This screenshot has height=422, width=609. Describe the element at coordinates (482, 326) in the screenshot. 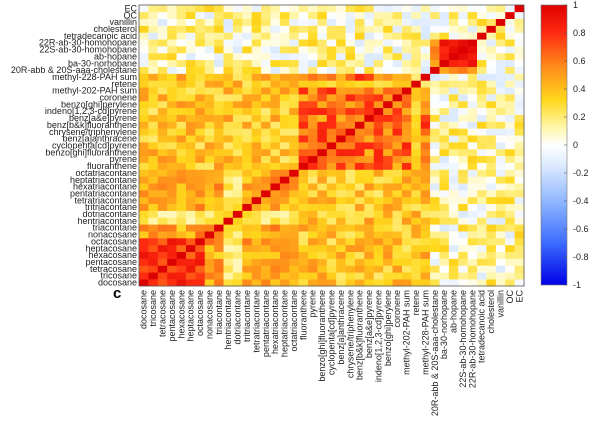

I see `column-label: tetradecanoic acid` at that location.